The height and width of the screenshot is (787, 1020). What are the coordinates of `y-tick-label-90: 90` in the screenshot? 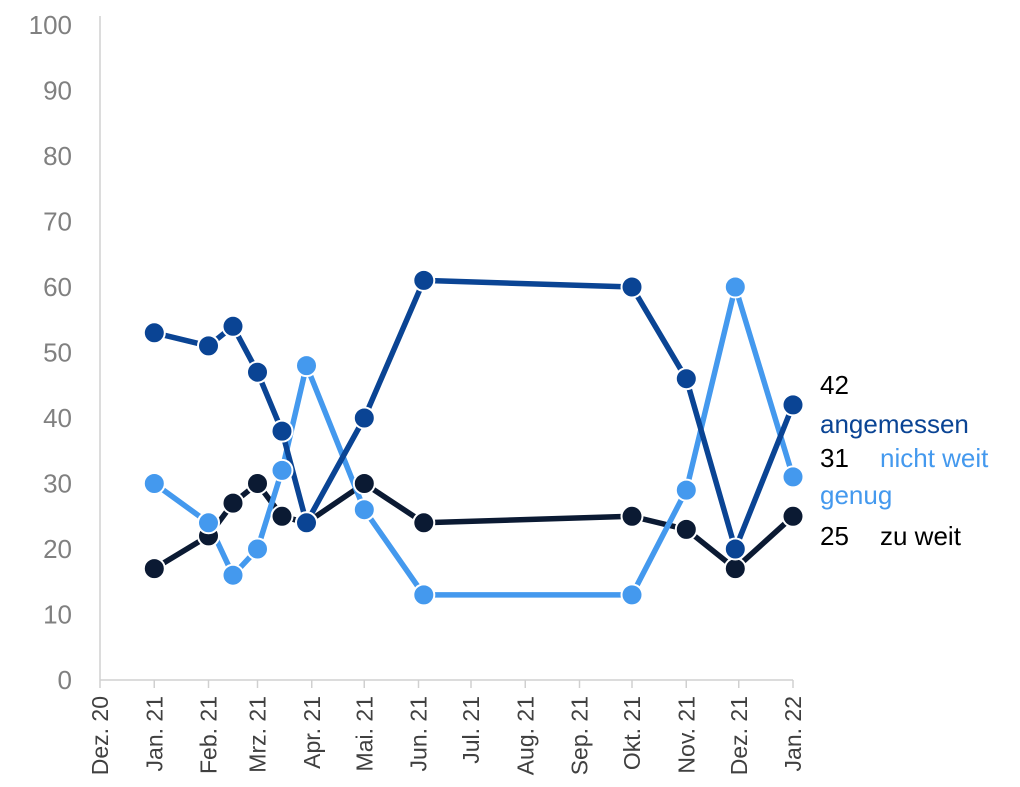 It's located at (57, 91).